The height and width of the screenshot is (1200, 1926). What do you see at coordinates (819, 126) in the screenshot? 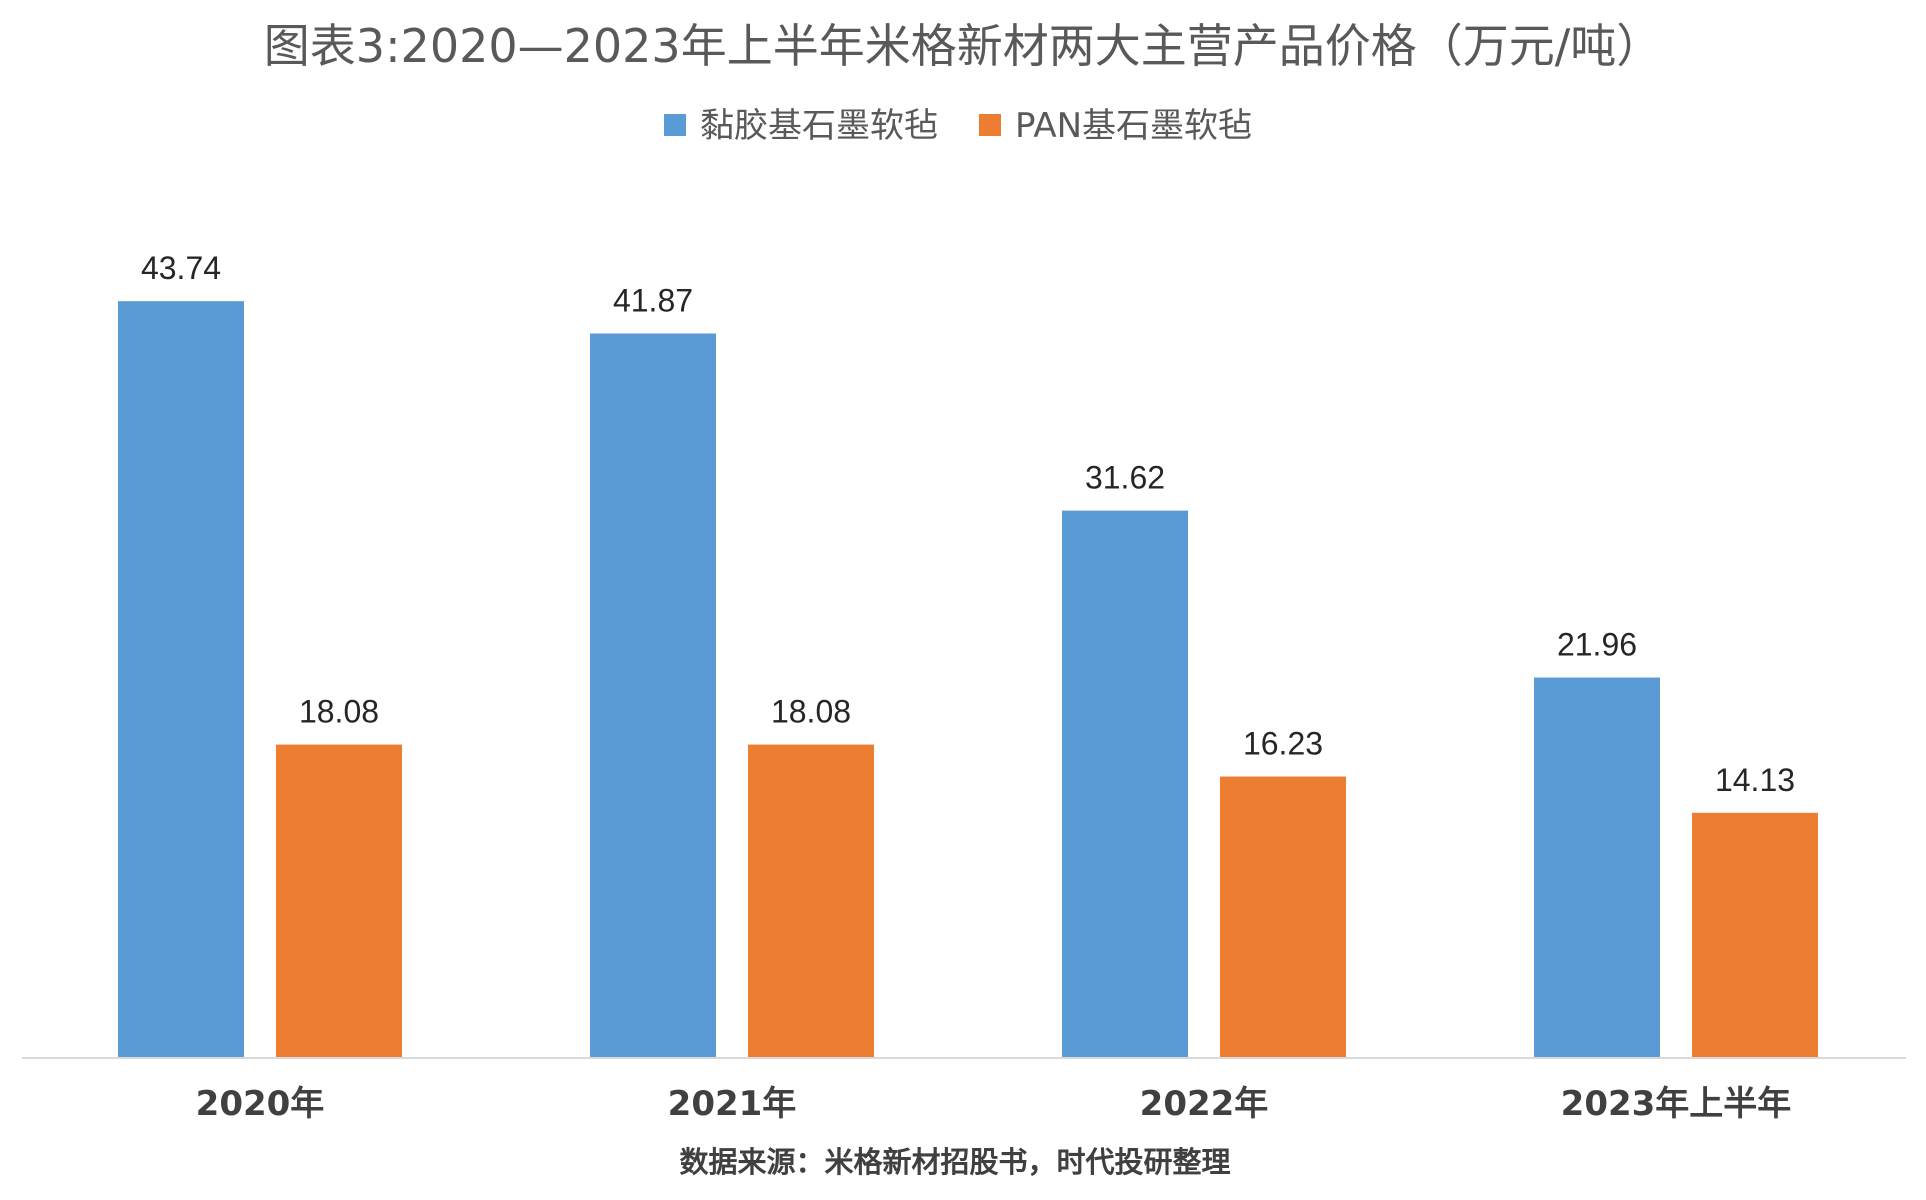
I see `legend-label-0: 黏胶基石墨软毡` at bounding box center [819, 126].